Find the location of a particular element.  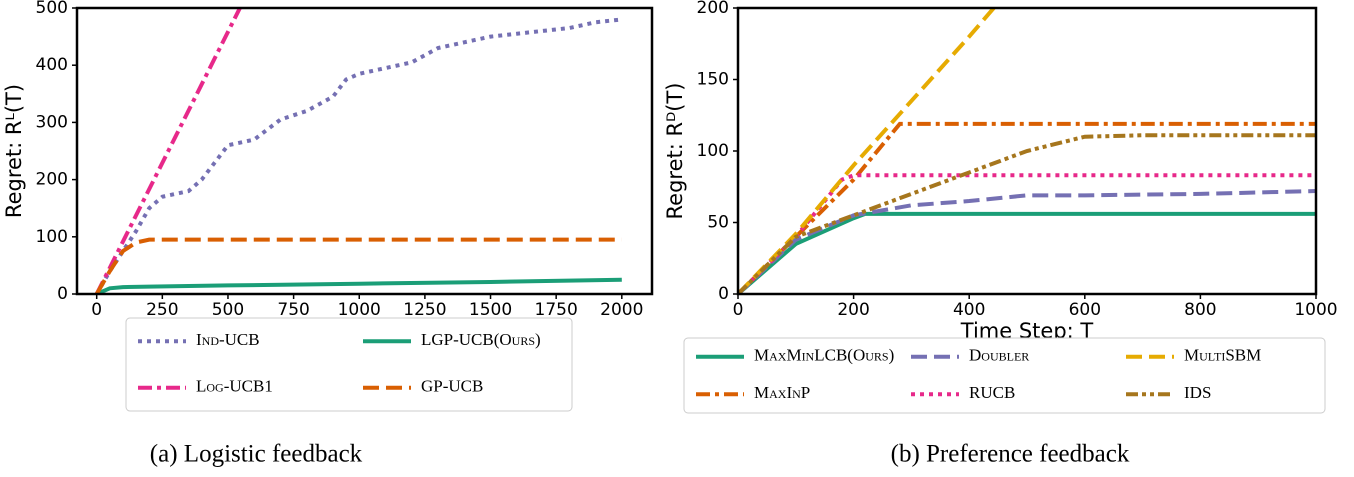

x-tick-label: 500 is located at coordinates (228, 310).